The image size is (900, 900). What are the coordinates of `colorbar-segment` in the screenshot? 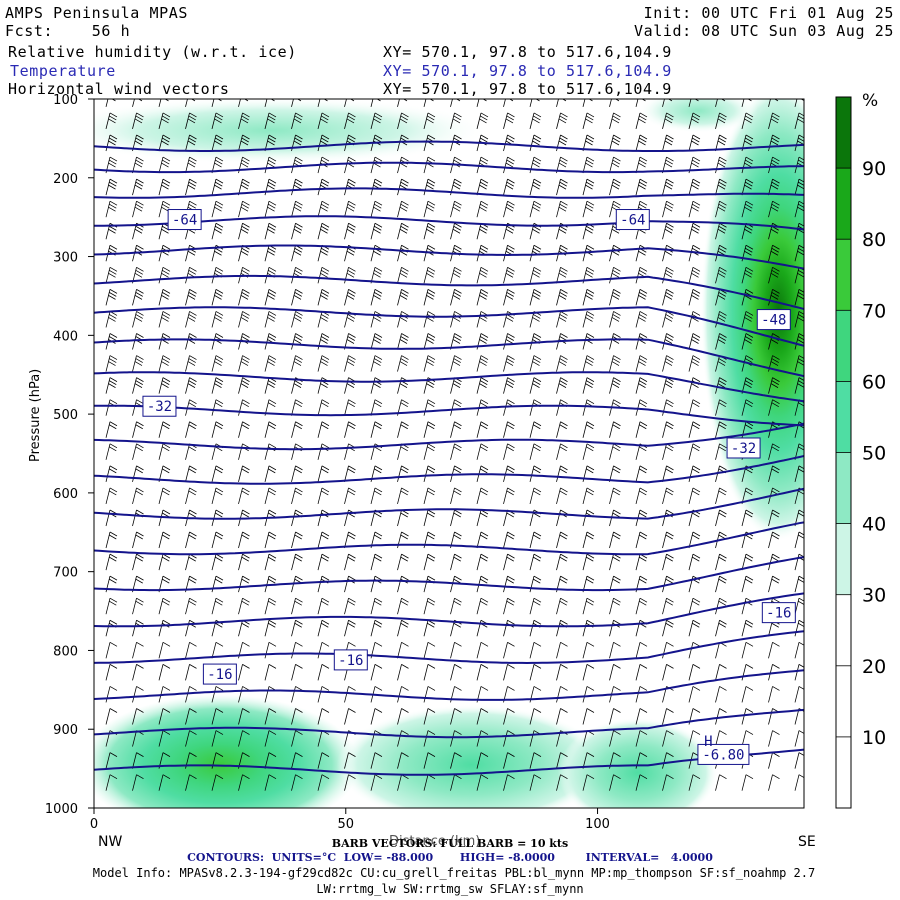 It's located at (843, 417).